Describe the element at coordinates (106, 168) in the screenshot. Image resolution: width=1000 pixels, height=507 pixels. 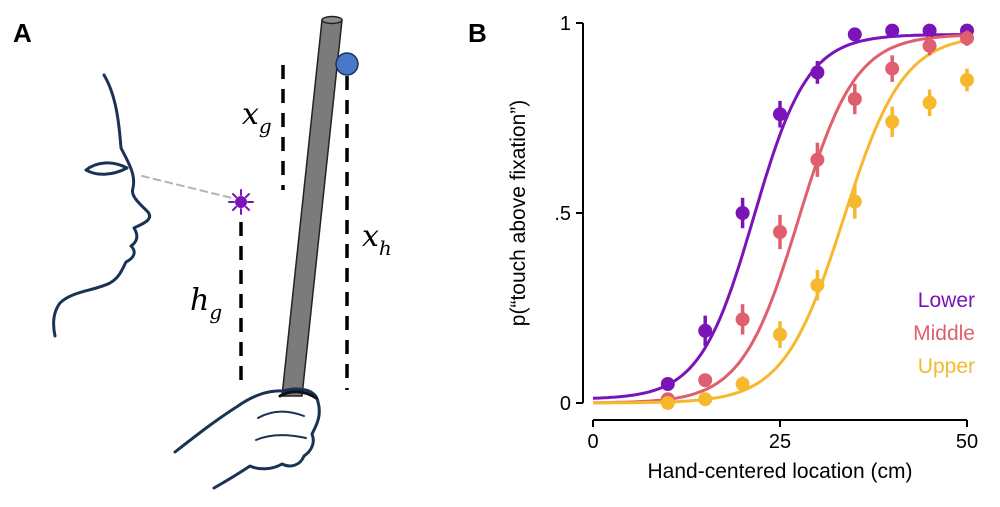
I see `eye-icon` at that location.